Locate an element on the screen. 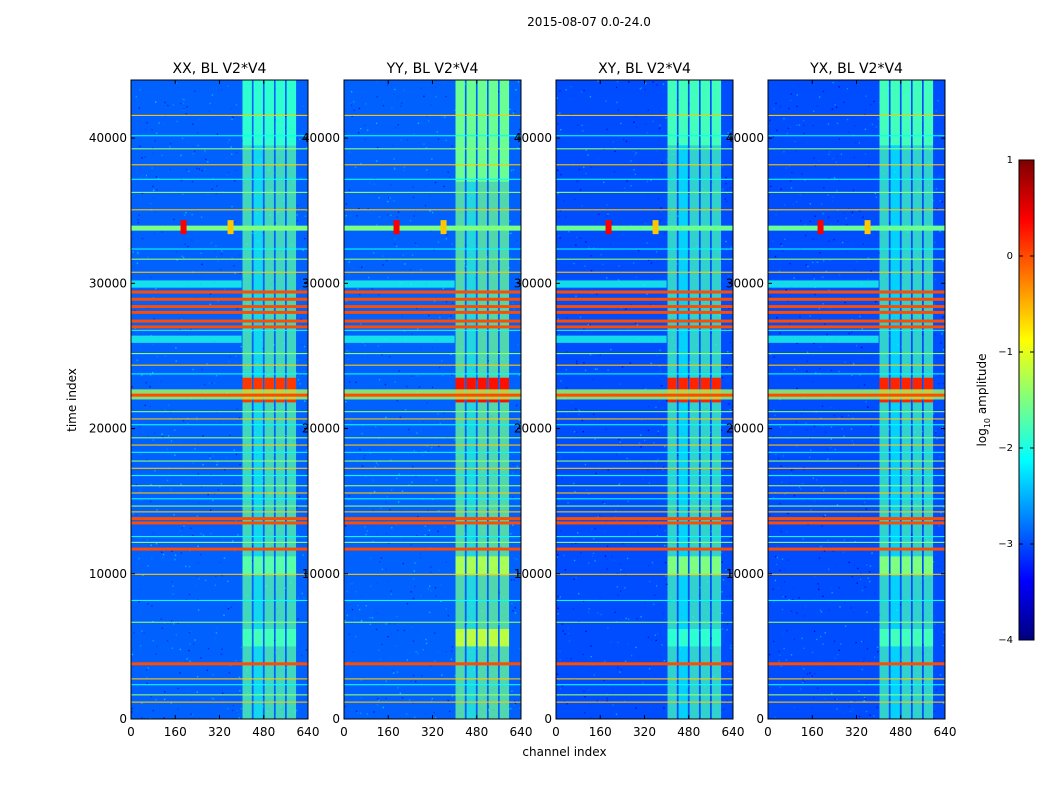 The width and height of the screenshot is (1050, 800). x-tick-label: 640 is located at coordinates (521, 732).